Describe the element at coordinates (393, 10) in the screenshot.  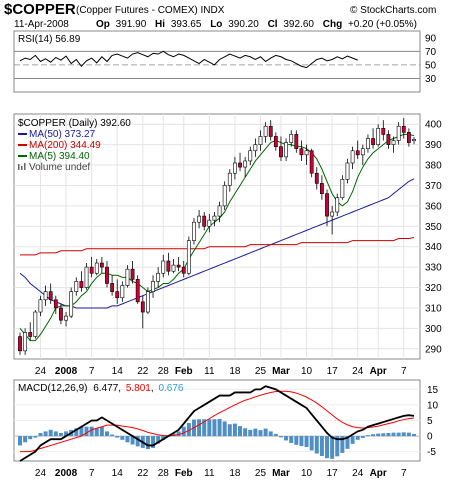
I see `watermark: © StockCharts.com` at that location.